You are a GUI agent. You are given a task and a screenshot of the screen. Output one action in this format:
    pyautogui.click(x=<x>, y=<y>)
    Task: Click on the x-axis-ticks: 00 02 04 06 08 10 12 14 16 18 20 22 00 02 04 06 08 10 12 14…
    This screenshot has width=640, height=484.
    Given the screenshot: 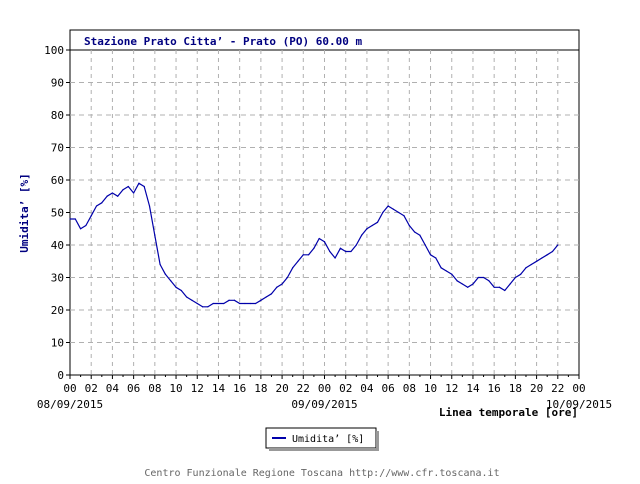 What is the action you would take?
    pyautogui.click(x=324, y=385)
    